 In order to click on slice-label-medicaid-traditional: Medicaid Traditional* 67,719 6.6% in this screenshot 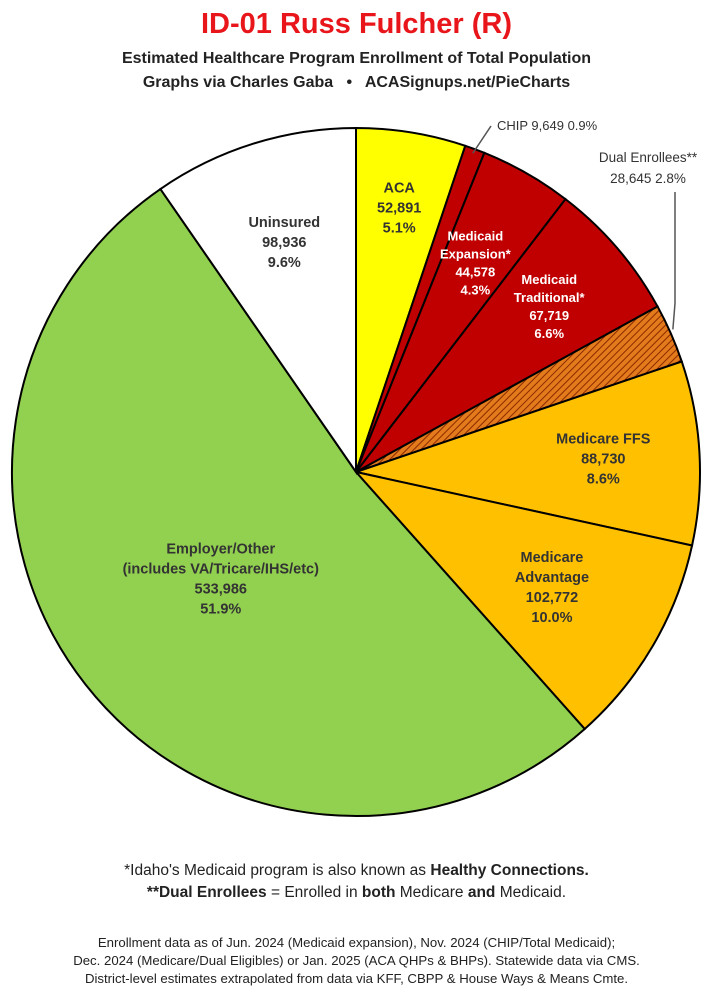, I will do `click(550, 306)`.